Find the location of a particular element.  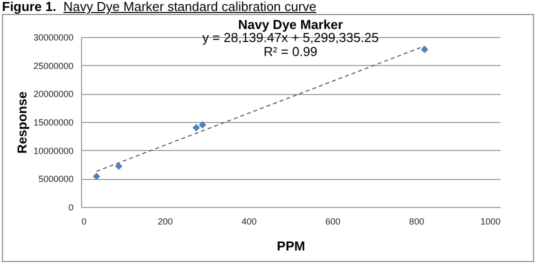

y-tick-label: 10000000 is located at coordinates (53, 151).